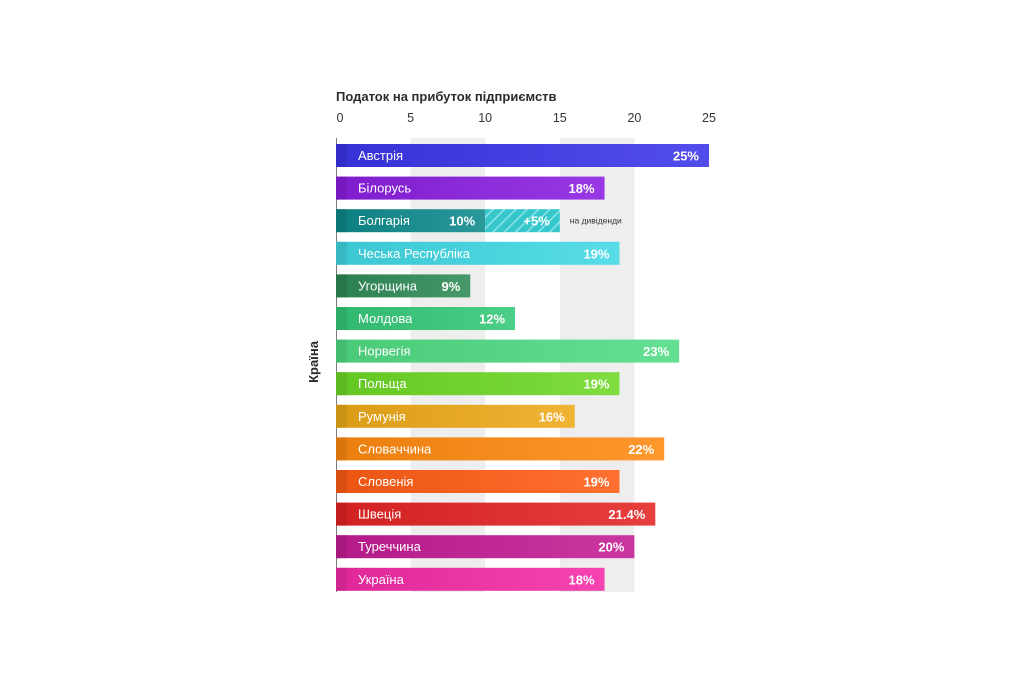 The height and width of the screenshot is (683, 1024). I want to click on extra-segment-annotation: на дивіденди, so click(596, 221).